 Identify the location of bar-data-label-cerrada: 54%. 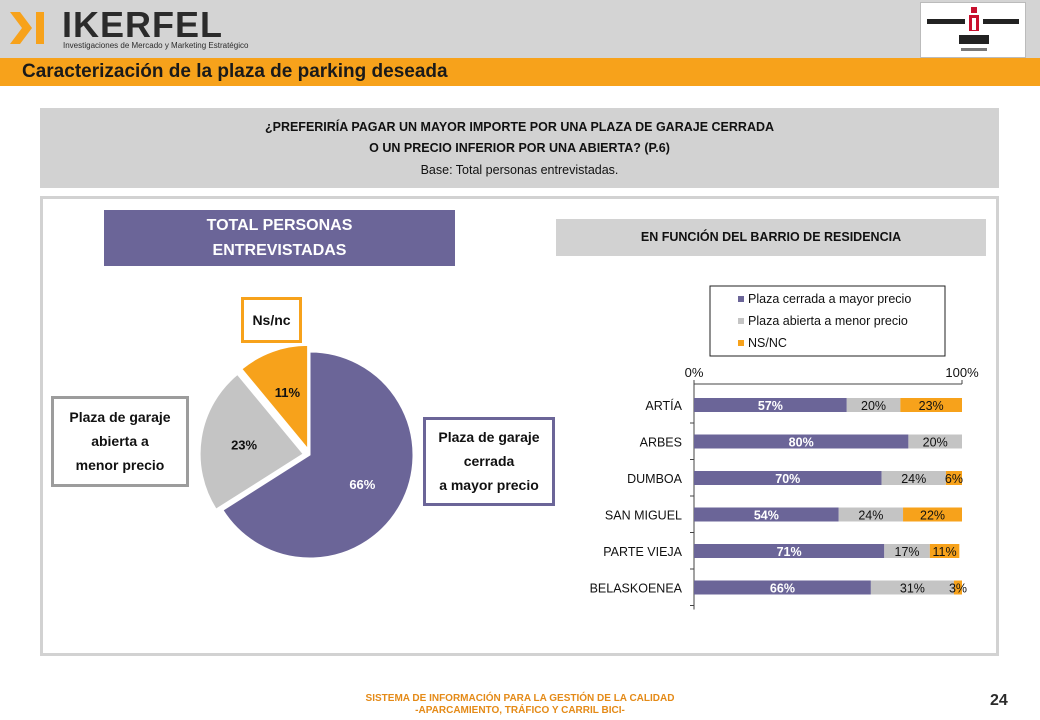
(766, 516).